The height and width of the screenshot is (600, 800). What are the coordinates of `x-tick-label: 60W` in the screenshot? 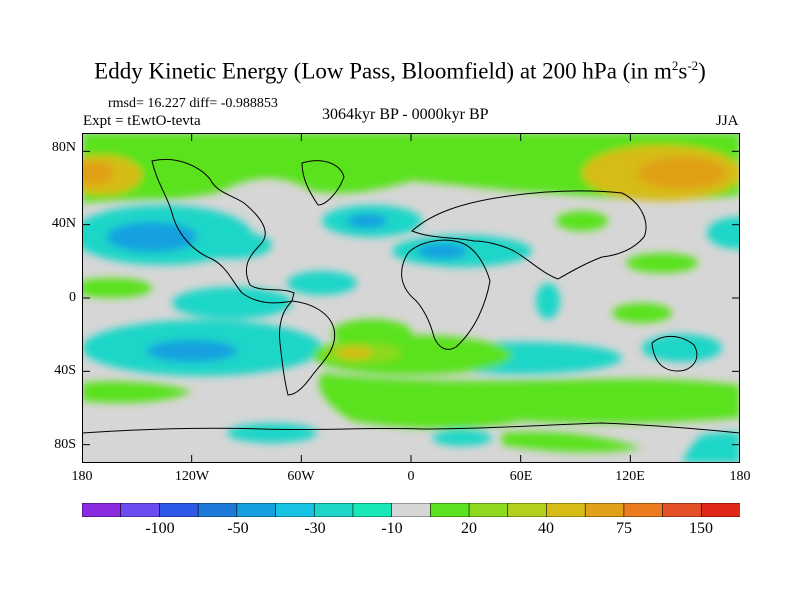 It's located at (301, 476).